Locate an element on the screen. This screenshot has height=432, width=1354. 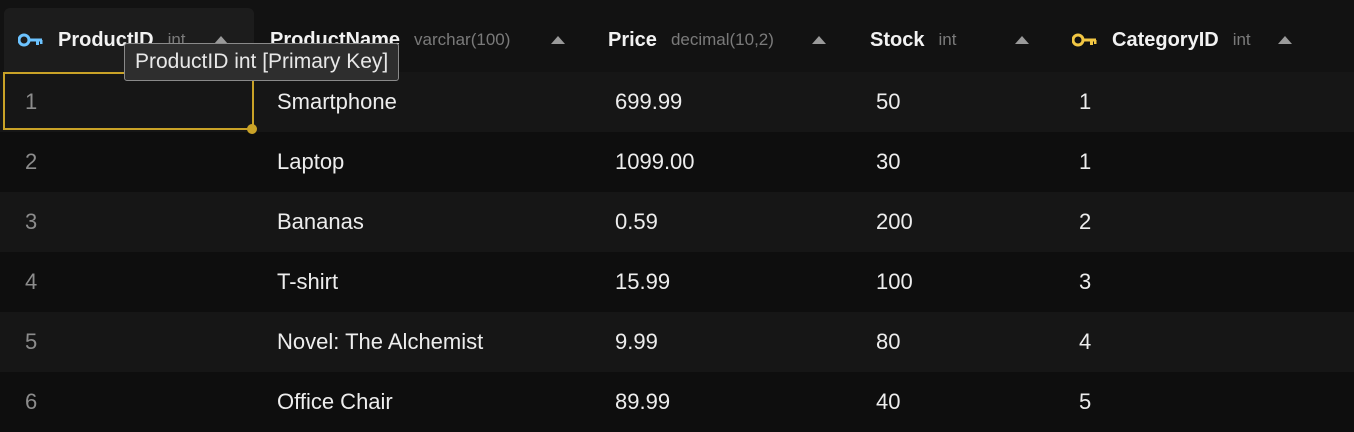
table-row: 4 T-shirt 15.99 100 3 is located at coordinates (677, 282).